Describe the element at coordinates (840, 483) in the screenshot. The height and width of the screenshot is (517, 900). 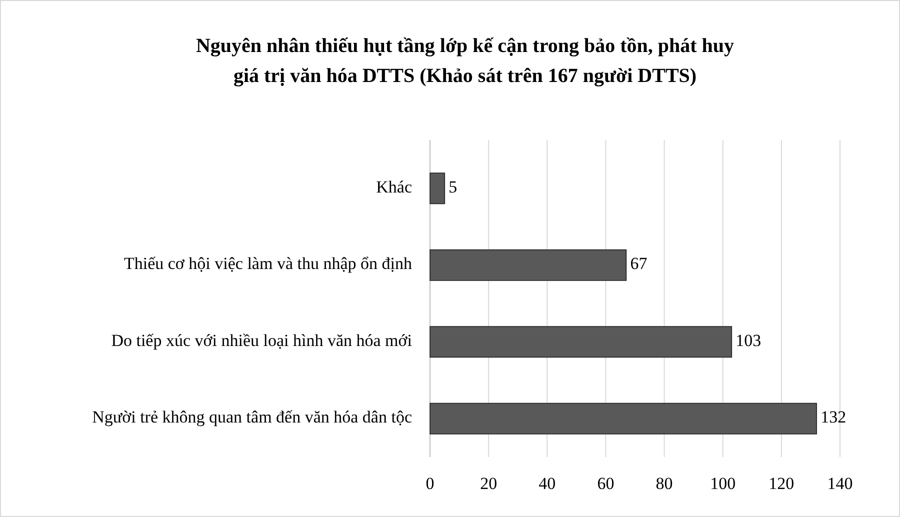
I see `x-tick-label: 140` at that location.